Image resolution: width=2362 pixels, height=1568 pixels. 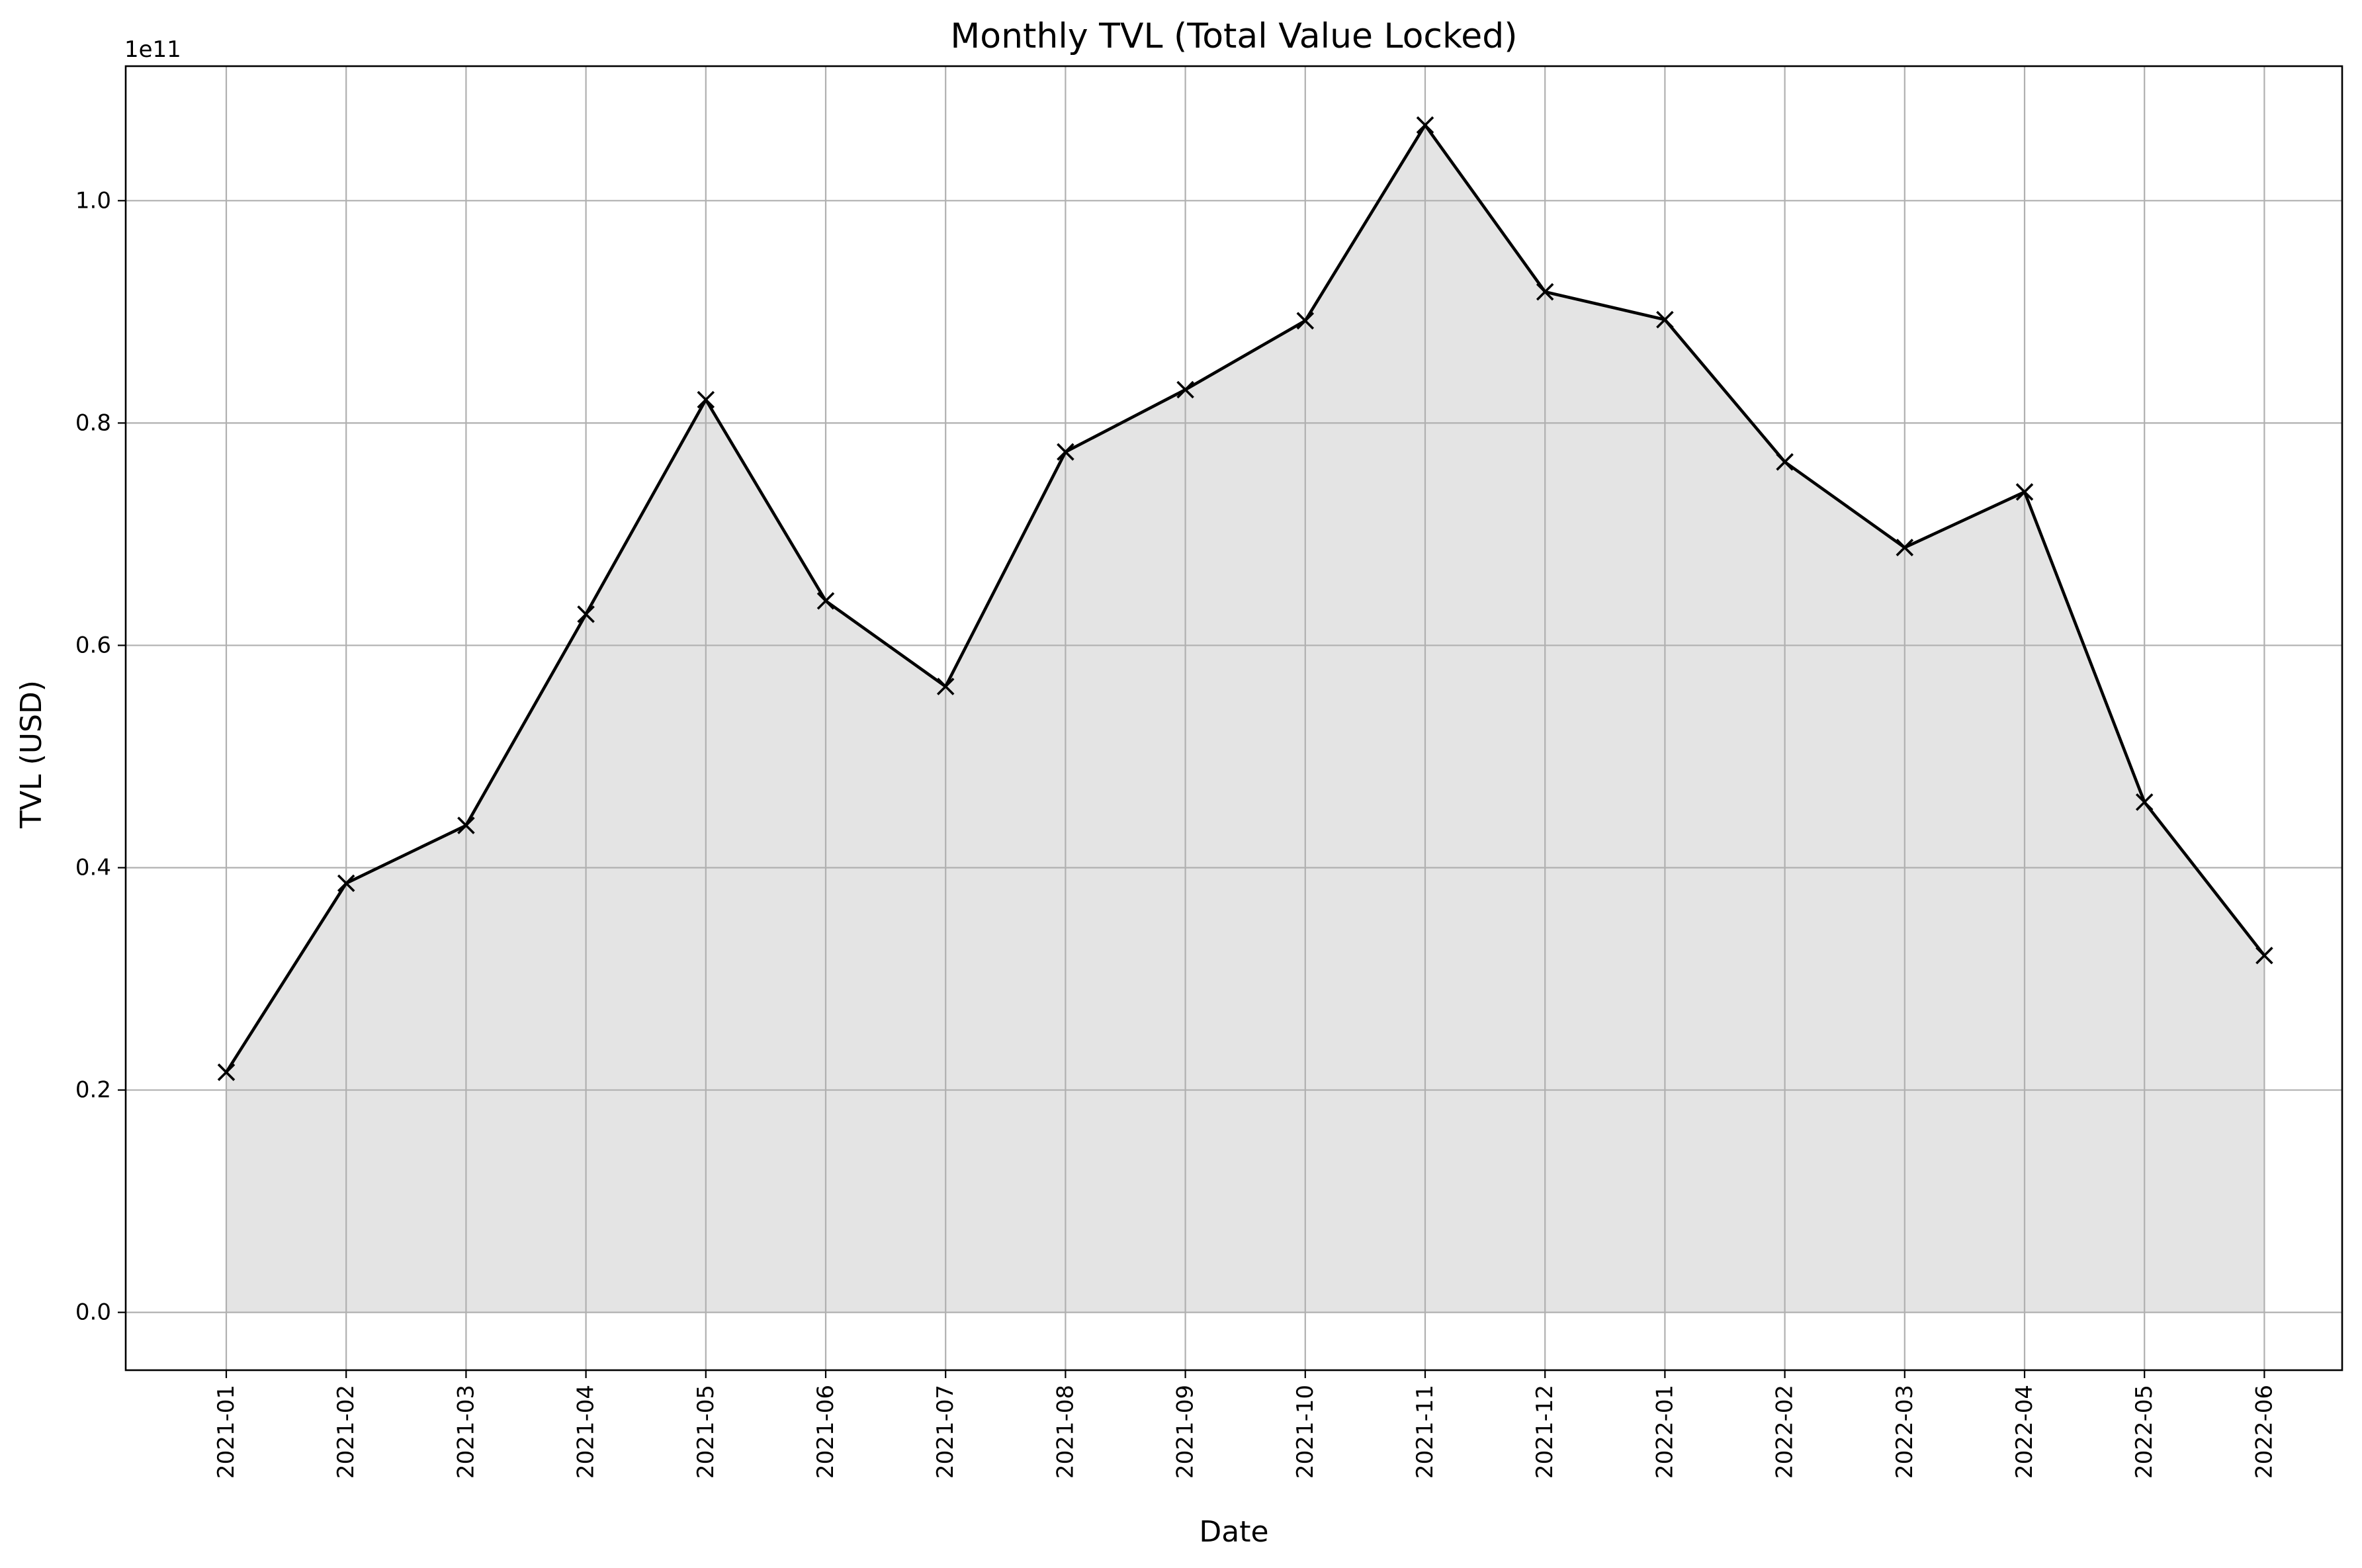 What do you see at coordinates (1905, 1432) in the screenshot?
I see `x-tick-label: 2022-03` at bounding box center [1905, 1432].